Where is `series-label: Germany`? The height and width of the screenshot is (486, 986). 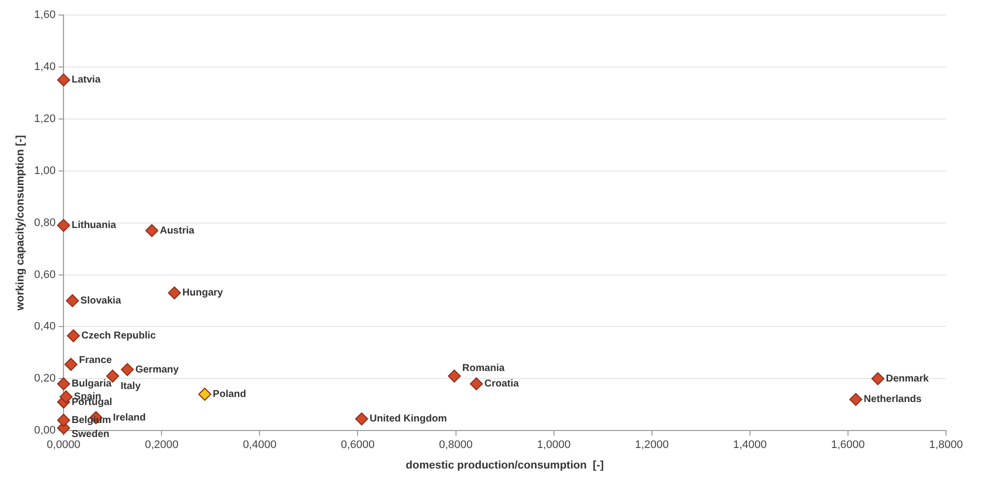
series-label: Germany is located at coordinates (157, 370).